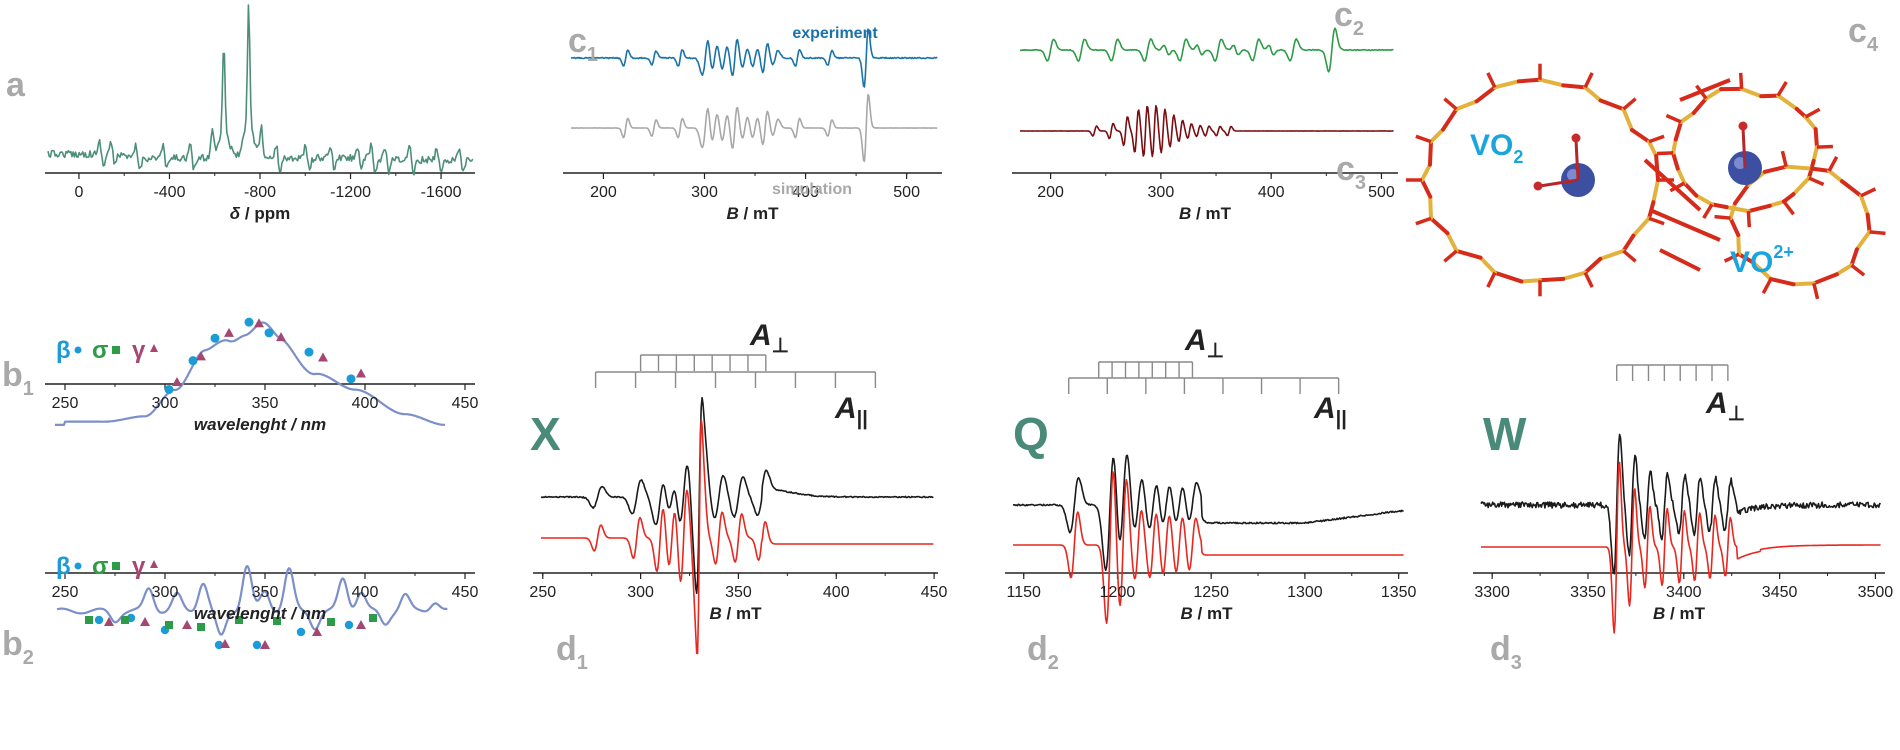 The height and width of the screenshot is (750, 1900). Describe the element at coordinates (812, 189) in the screenshot. I see `series-label-simulation: simulation` at that location.